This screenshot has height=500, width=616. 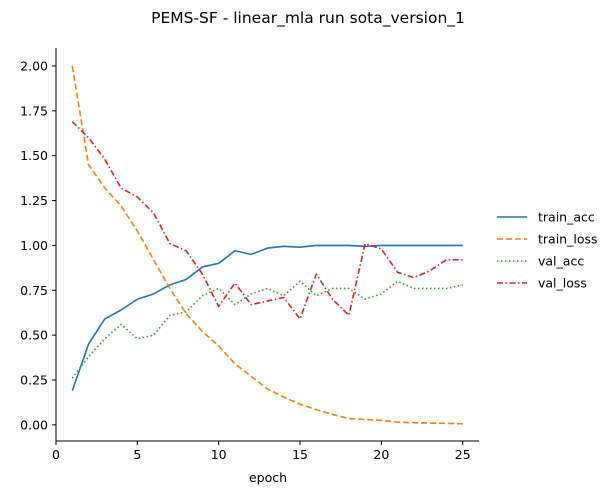 What do you see at coordinates (56, 454) in the screenshot?
I see `x-tick-label: 0` at bounding box center [56, 454].